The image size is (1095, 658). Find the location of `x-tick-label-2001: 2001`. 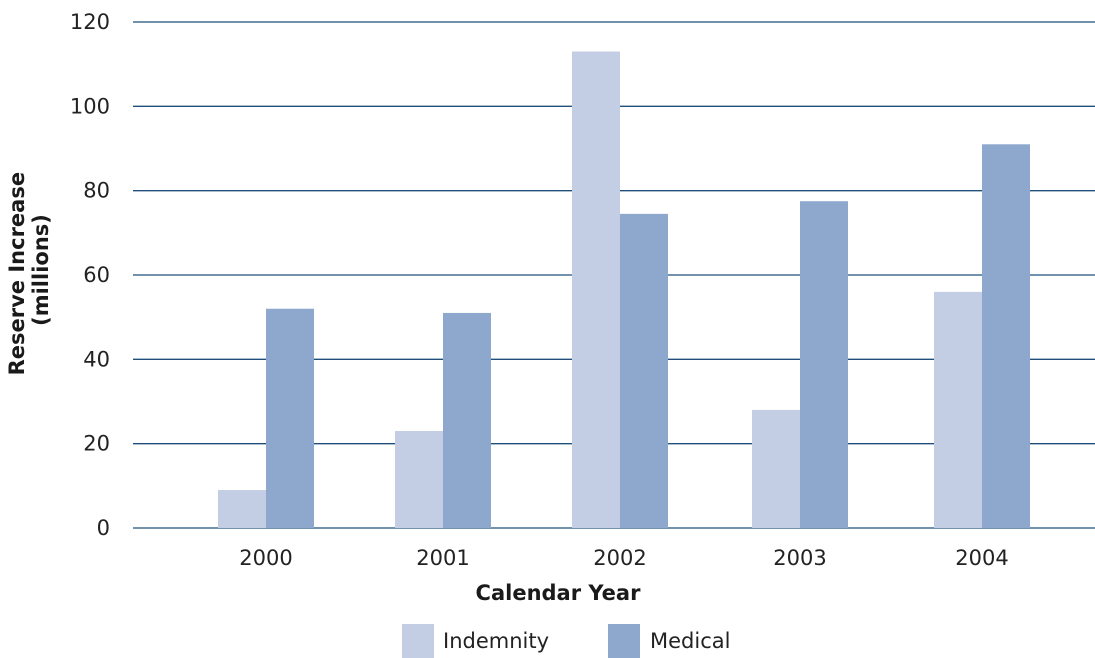

x-tick-label-2001: 2001 is located at coordinates (442, 558).